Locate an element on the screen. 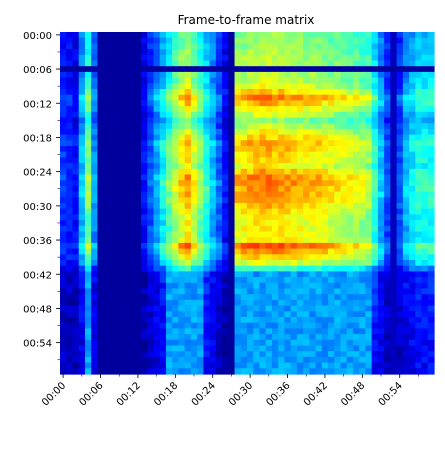 Image resolution: width=445 pixels, height=459 pixels. y-tick-label: 00:30 is located at coordinates (37, 207).